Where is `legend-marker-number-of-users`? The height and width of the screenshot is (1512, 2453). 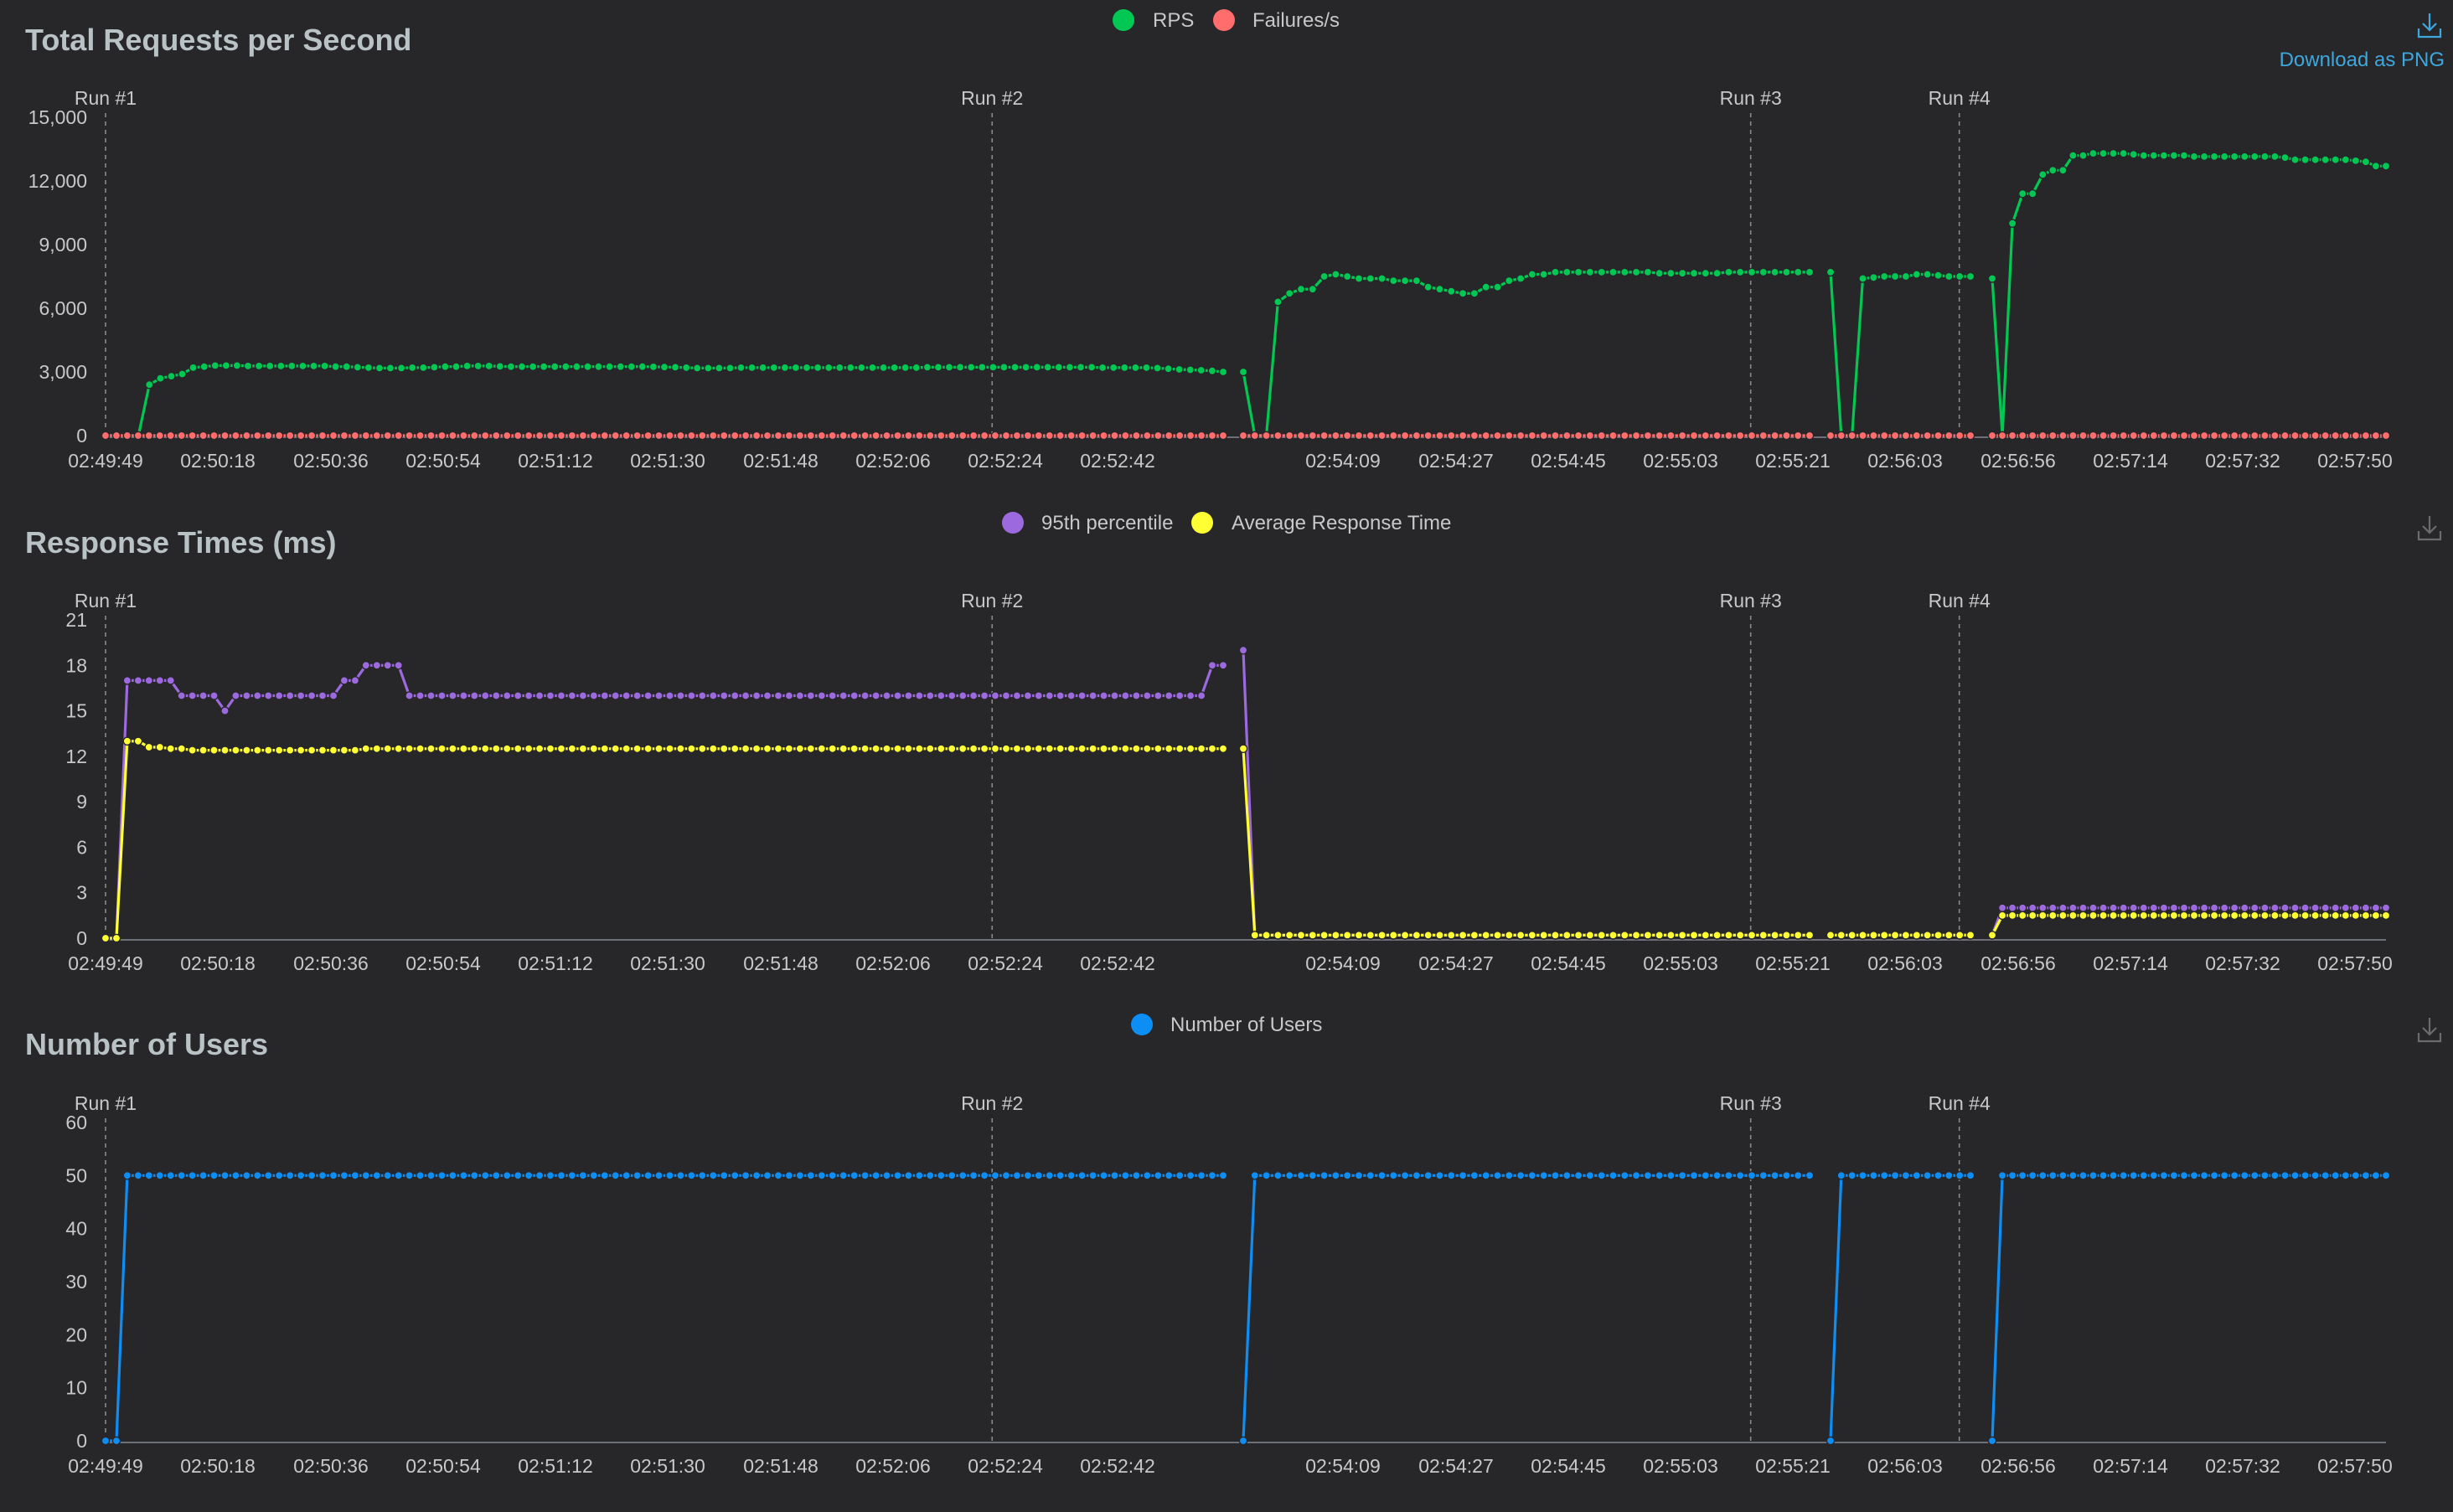
legend-marker-number-of-users is located at coordinates (1142, 1024).